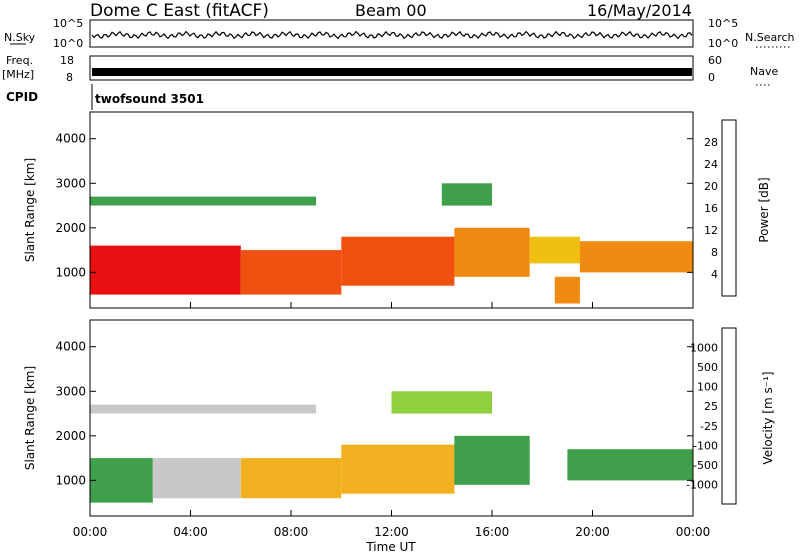 The width and height of the screenshot is (800, 554). What do you see at coordinates (711, 416) in the screenshot?
I see `velocity-colorbar: 1000 500 100 25 -25 -100 -500 -1000` at bounding box center [711, 416].